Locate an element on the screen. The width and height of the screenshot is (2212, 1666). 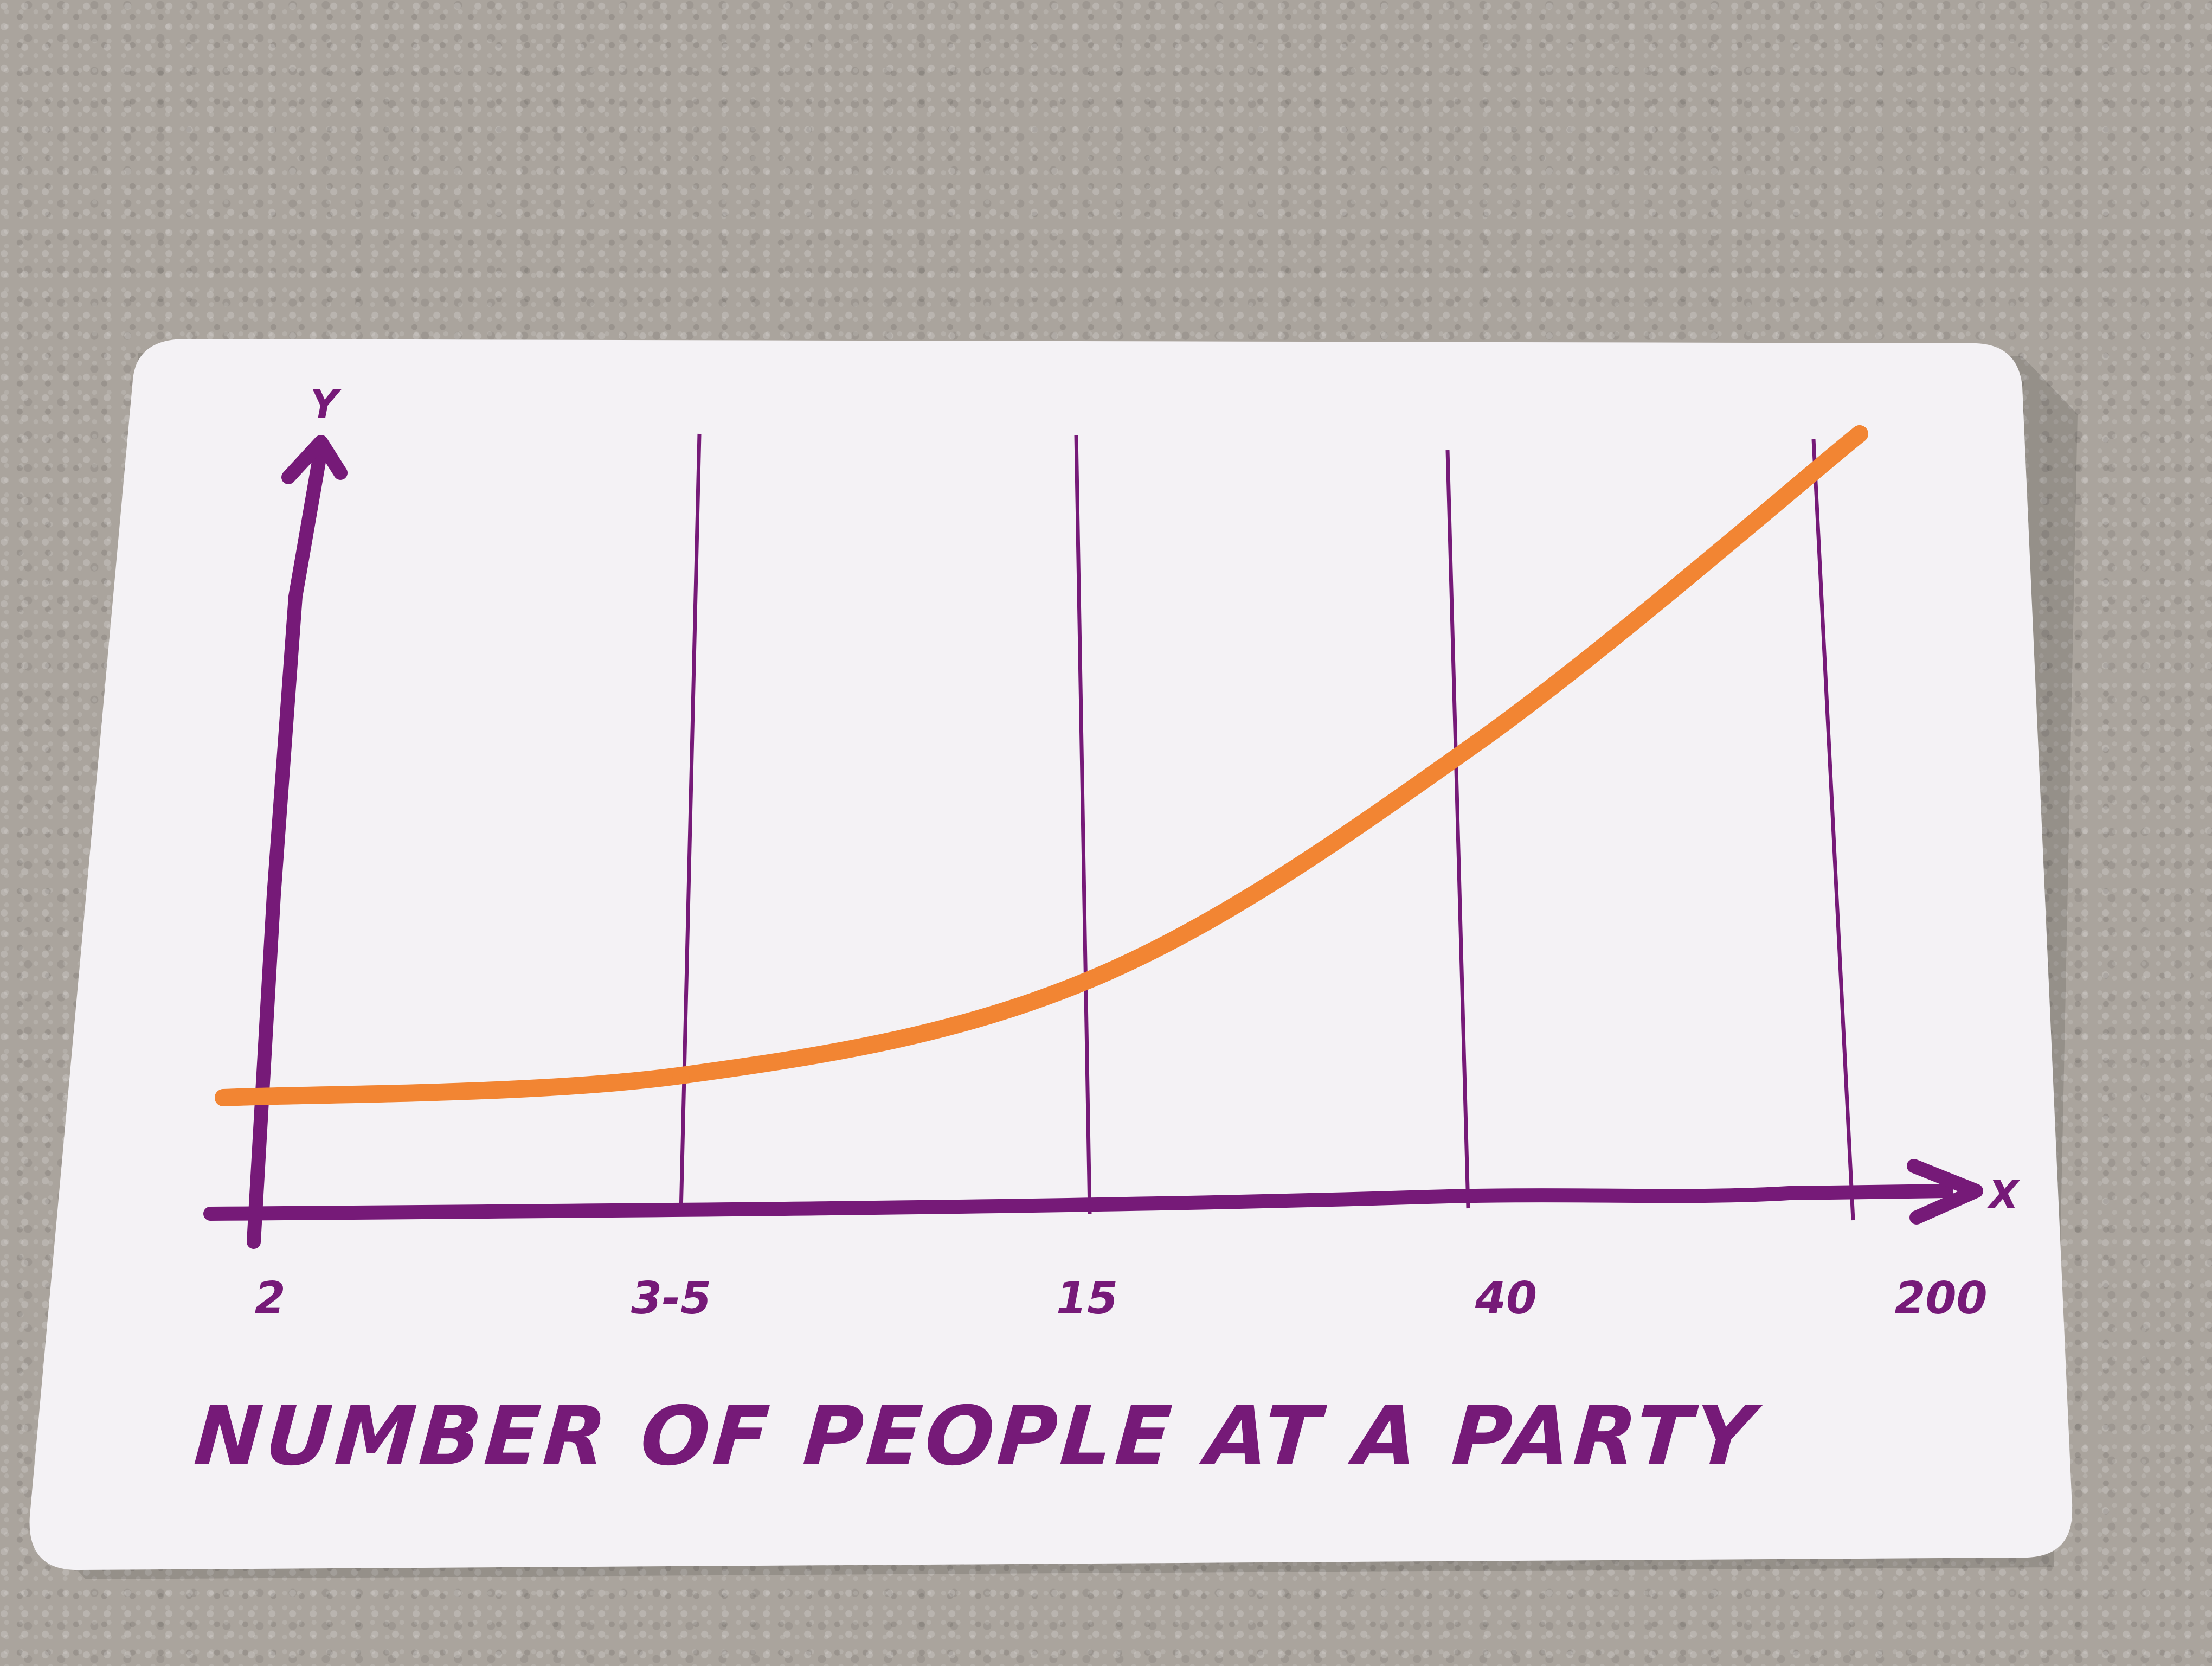
x-tick-label-3-5: 3-5 is located at coordinates (671, 1299).